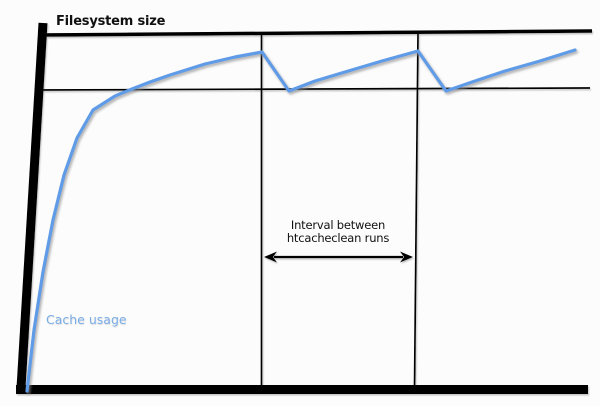 This screenshot has height=406, width=600. What do you see at coordinates (315, 33) in the screenshot?
I see `filesystem-size-line` at bounding box center [315, 33].